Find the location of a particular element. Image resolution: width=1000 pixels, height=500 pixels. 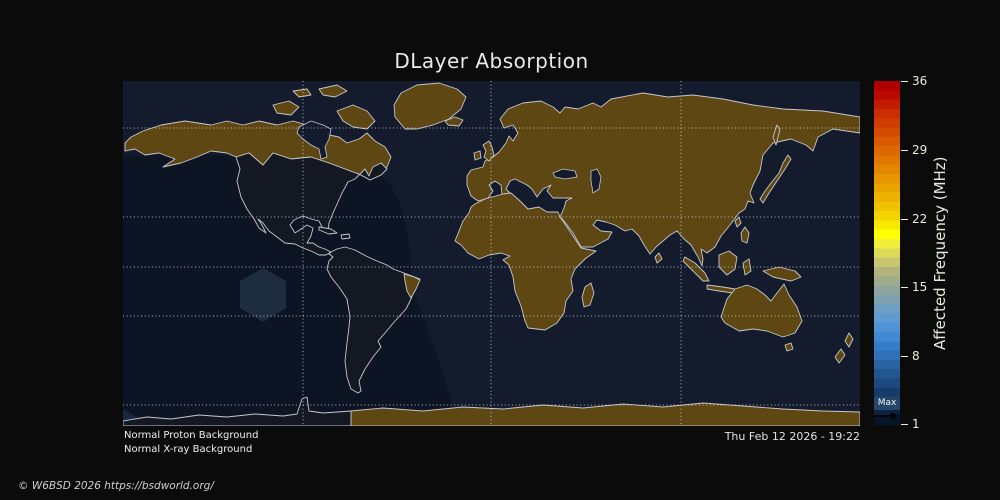

colorbar-tick-label: 1 is located at coordinates (916, 424).